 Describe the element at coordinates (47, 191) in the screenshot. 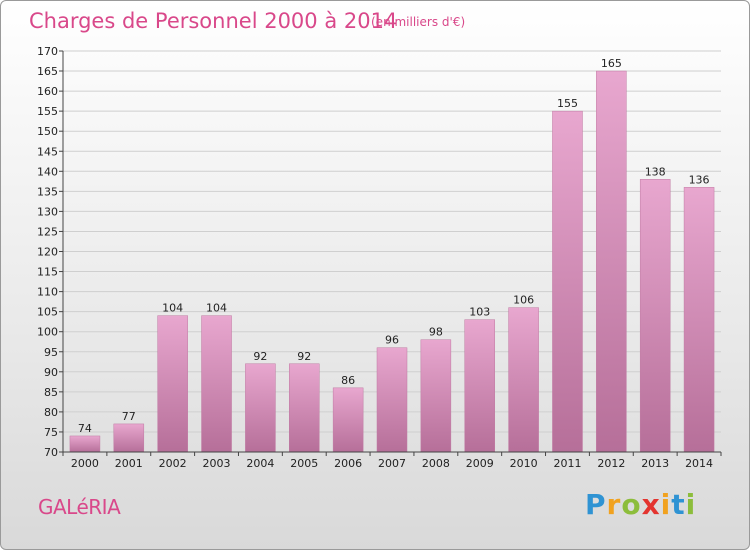

I see `y-tick-label: 135` at that location.